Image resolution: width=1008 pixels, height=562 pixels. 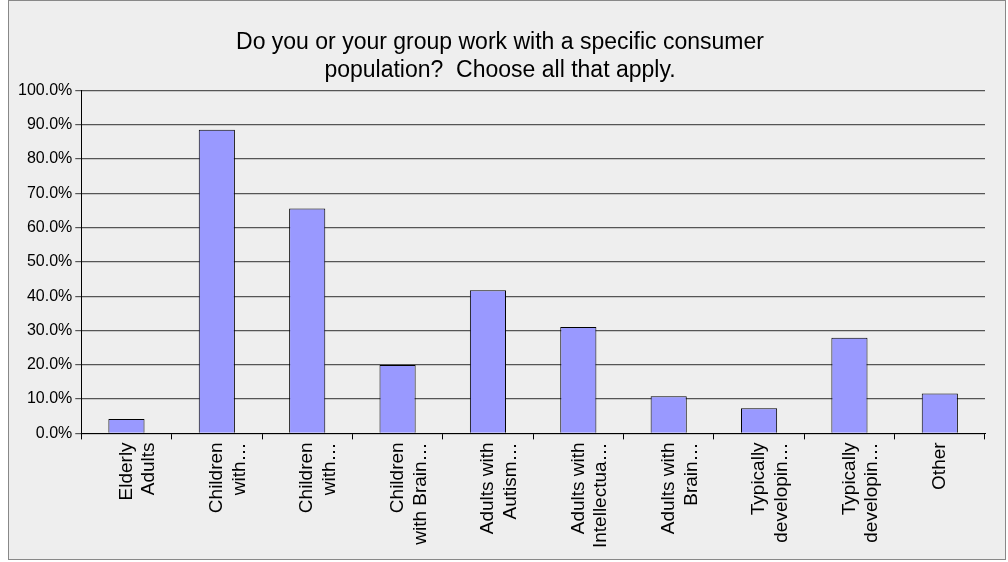 What do you see at coordinates (54, 432) in the screenshot?
I see `y-tick-label: 0.0%` at bounding box center [54, 432].